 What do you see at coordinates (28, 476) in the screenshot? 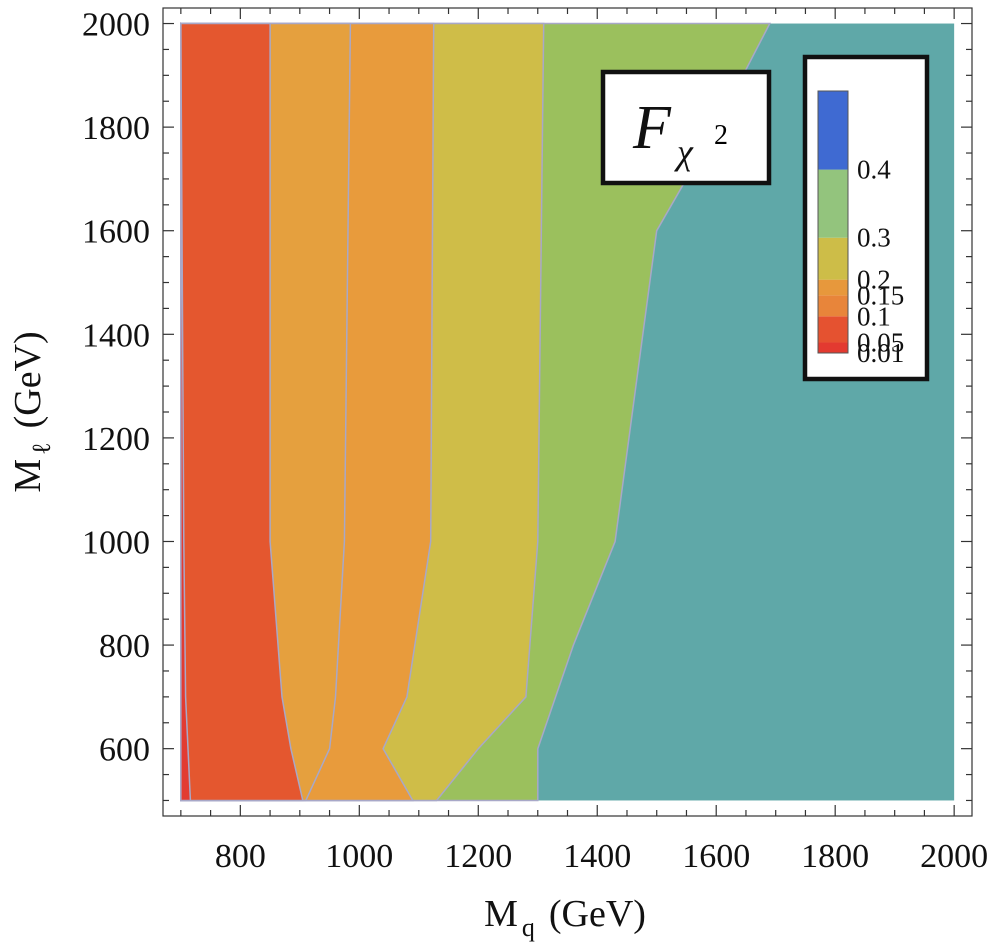
I see `y-axis-main: M` at bounding box center [28, 476].